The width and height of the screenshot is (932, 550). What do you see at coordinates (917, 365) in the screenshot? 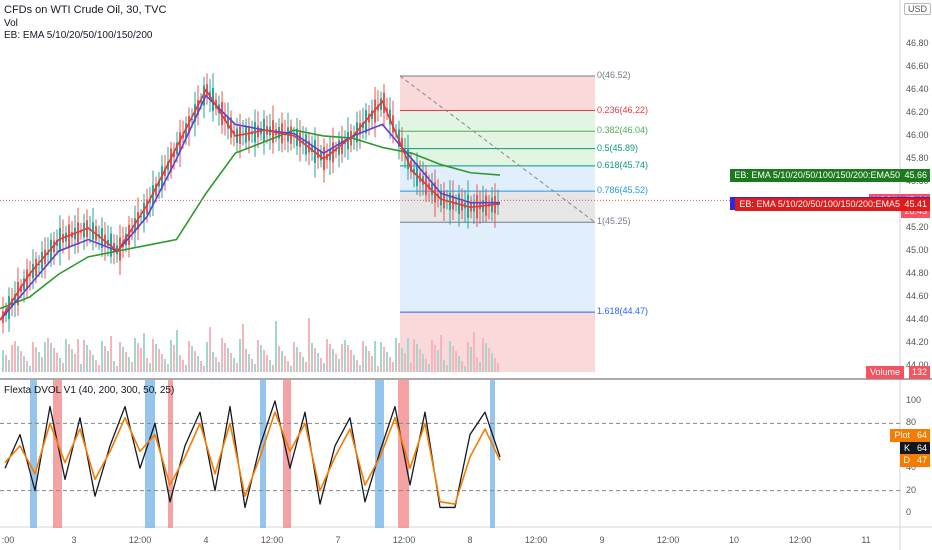
I see `price-tick: 44.00` at bounding box center [917, 365].